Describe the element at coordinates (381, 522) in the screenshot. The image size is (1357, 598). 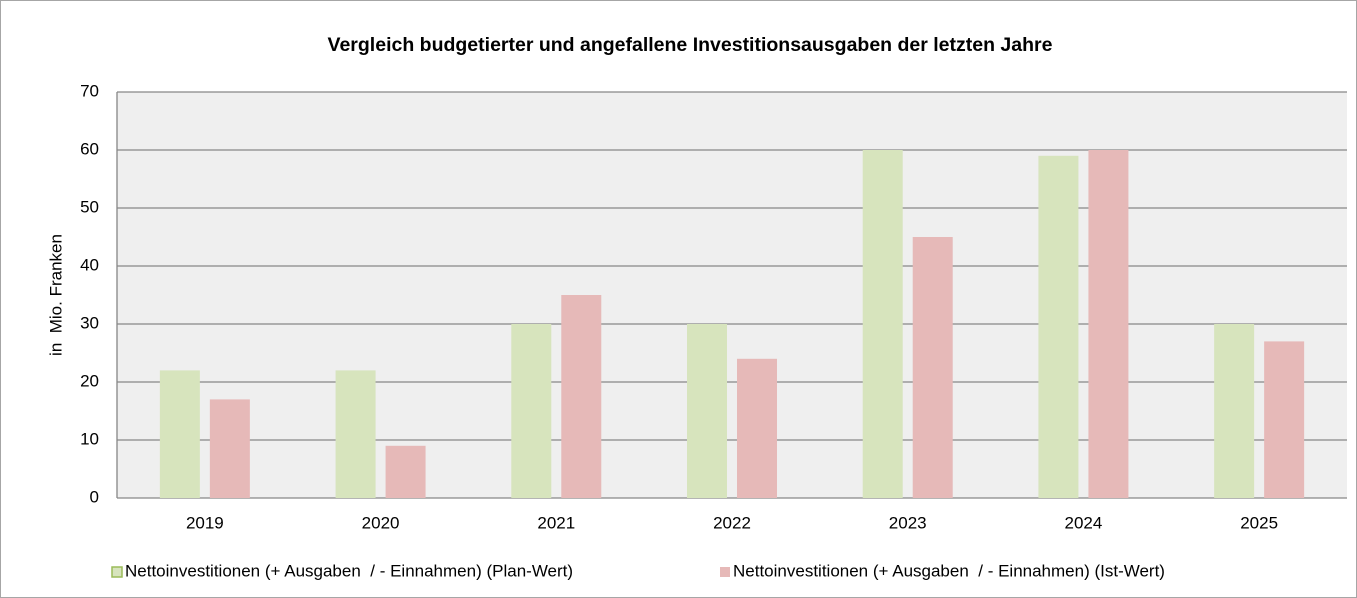
I see `x-tick-label: 2020` at that location.